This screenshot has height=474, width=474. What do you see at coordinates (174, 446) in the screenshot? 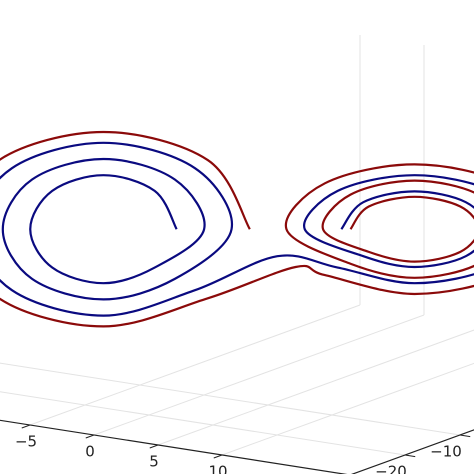
I see `x-axis` at bounding box center [174, 446].